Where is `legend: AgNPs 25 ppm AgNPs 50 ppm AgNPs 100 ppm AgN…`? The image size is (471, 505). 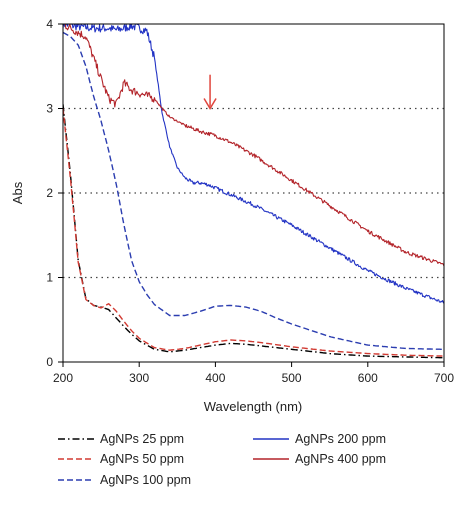
legend: AgNPs 25 ppm AgNPs 50 ppm AgNPs 100 ppm AgN… is located at coordinates (222, 459).